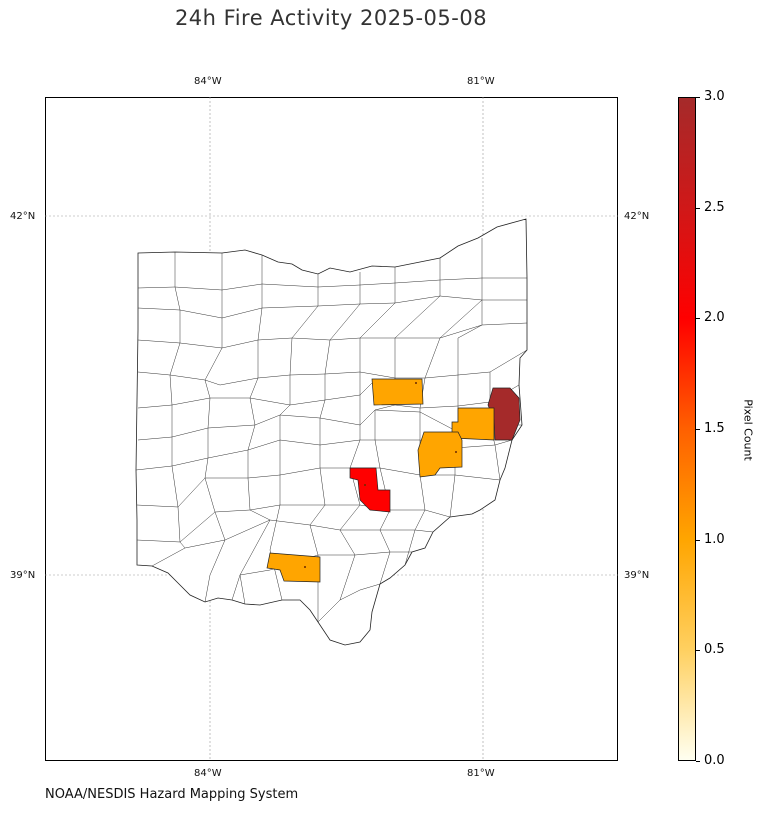  Describe the element at coordinates (637, 575) in the screenshot. I see `lat-tick-right-39n: 39°N` at that location.